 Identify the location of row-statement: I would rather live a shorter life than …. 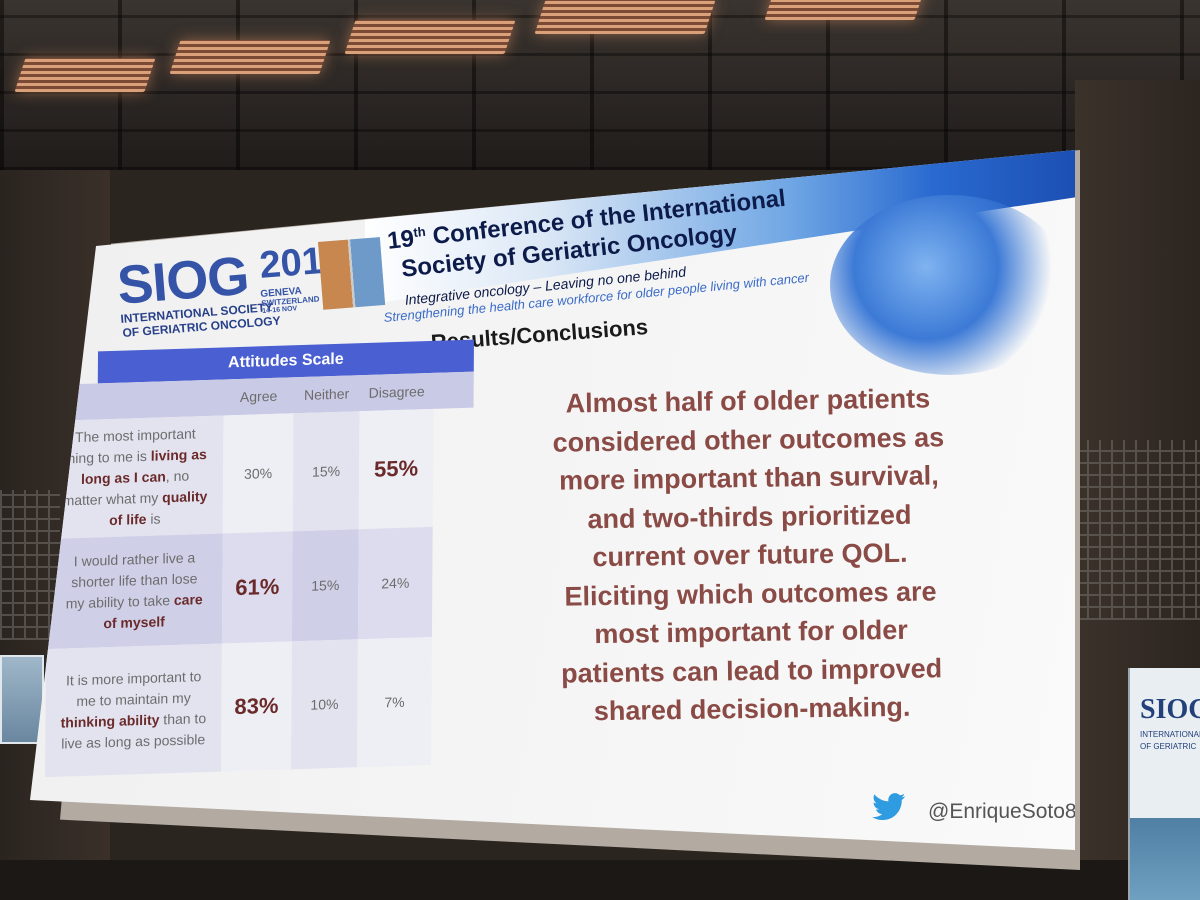
(134, 591).